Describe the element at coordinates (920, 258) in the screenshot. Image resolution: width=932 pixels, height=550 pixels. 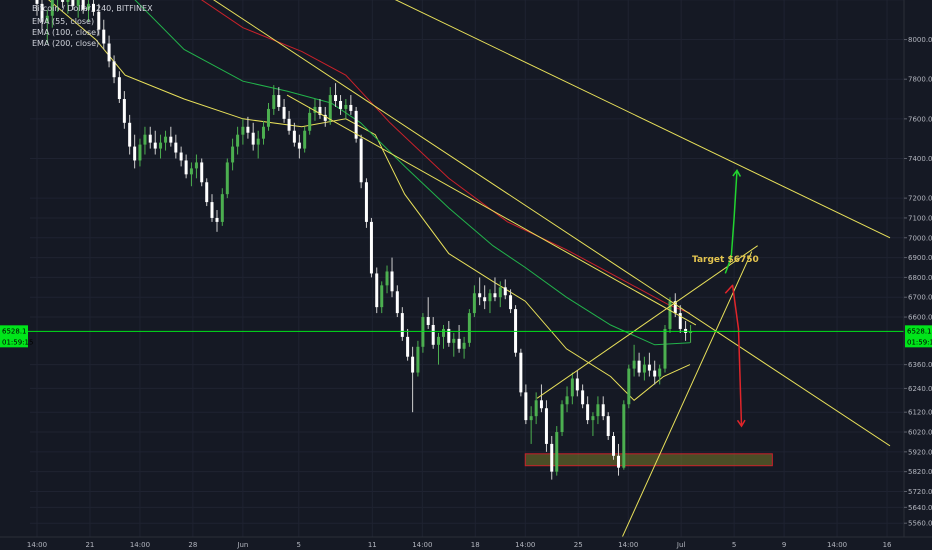
I see `price-tick-label: 6900.0` at that location.